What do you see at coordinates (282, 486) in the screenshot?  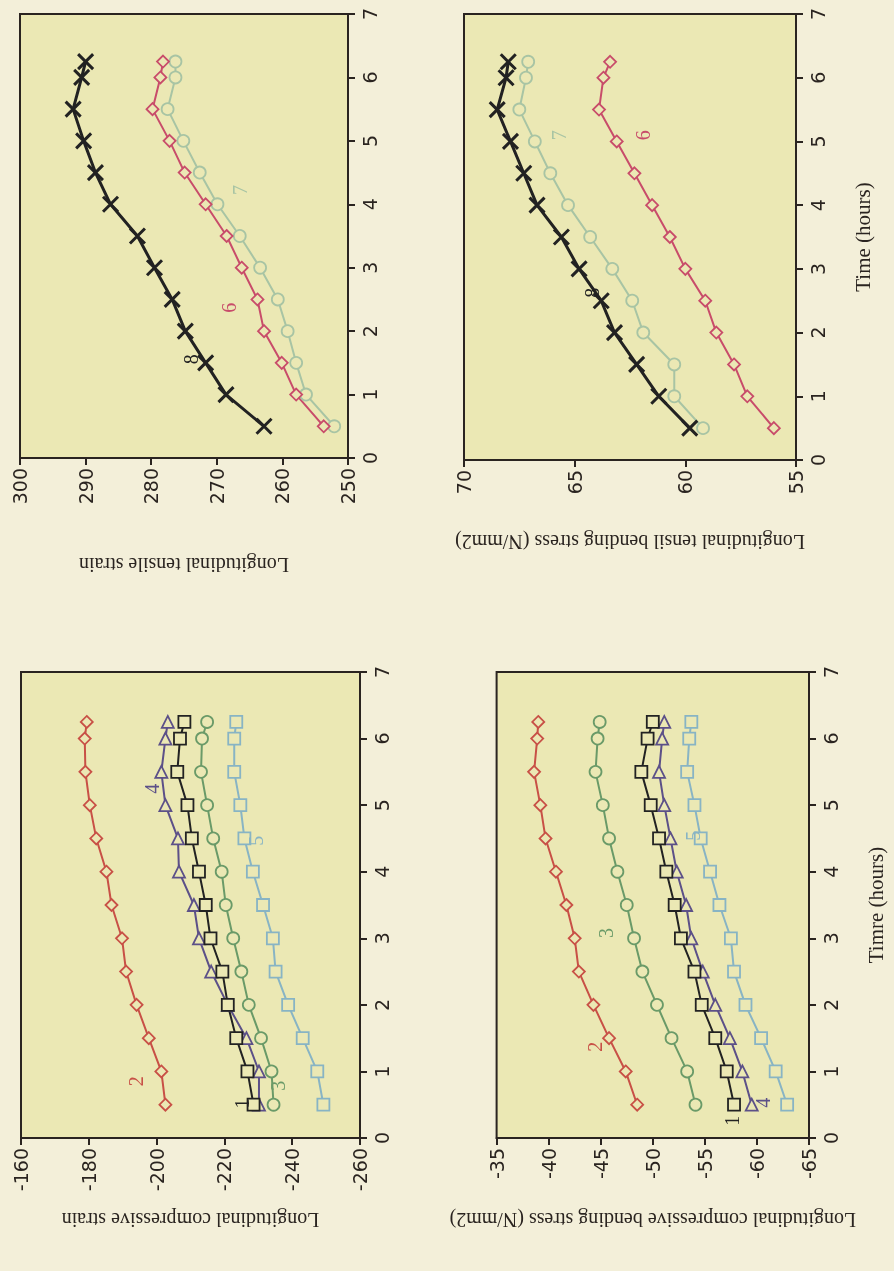 I see `x-tick-label: 260` at bounding box center [282, 486].